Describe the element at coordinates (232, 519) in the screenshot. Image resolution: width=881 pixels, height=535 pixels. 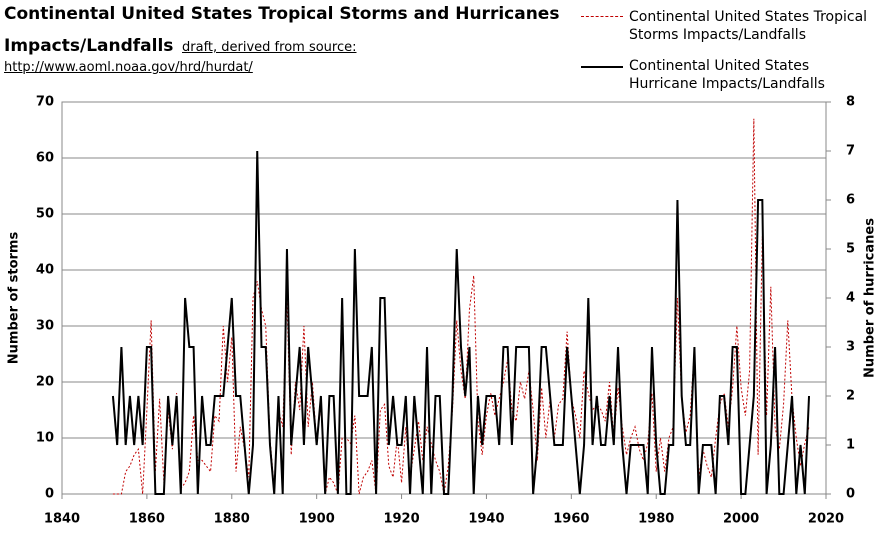
I see `x-tick-label: 1880` at that location.